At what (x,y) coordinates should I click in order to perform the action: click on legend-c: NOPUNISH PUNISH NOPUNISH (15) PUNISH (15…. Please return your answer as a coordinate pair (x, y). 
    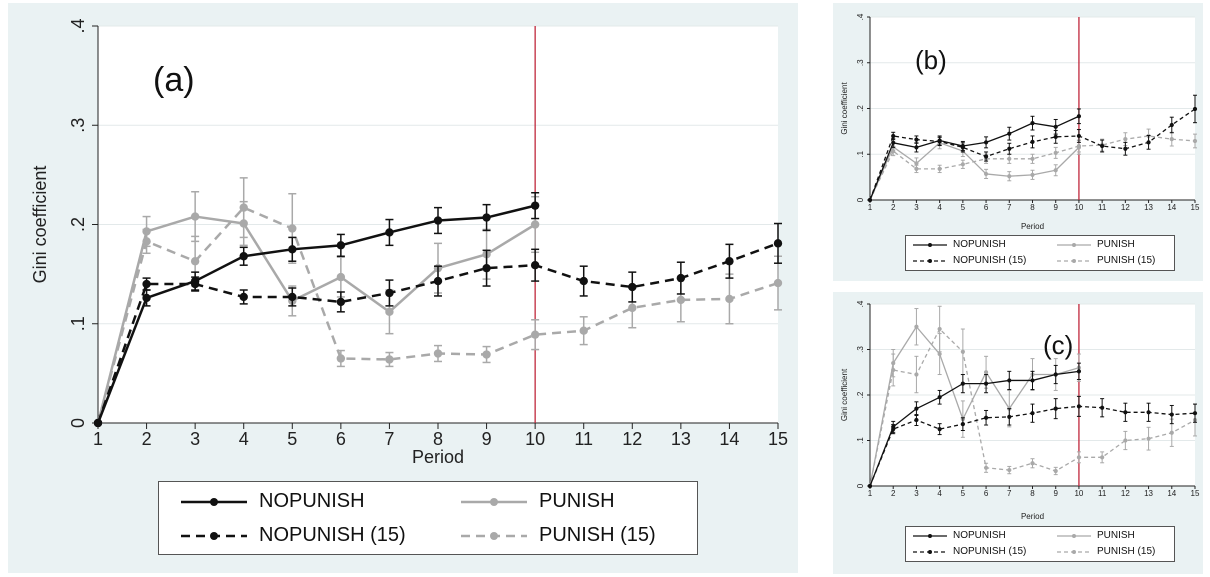
    Looking at the image, I should click on (1040, 544).